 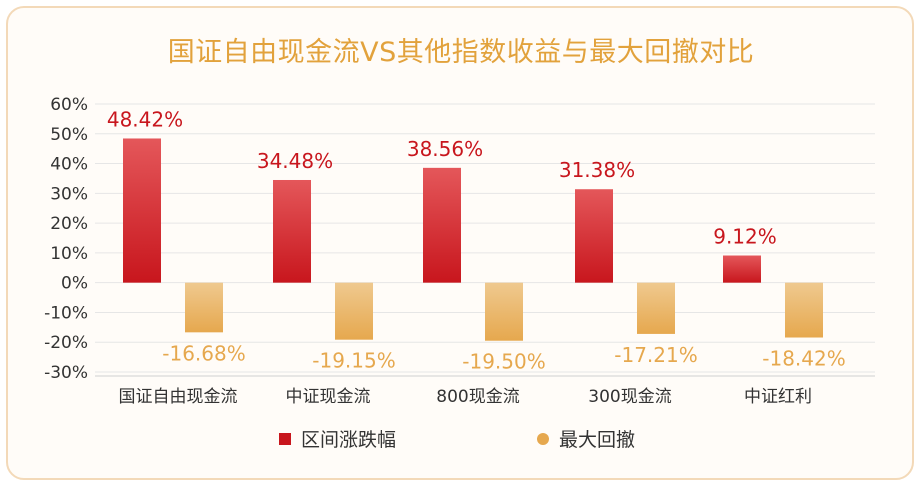 I want to click on y-tick-label: -30%, so click(x=66, y=373).